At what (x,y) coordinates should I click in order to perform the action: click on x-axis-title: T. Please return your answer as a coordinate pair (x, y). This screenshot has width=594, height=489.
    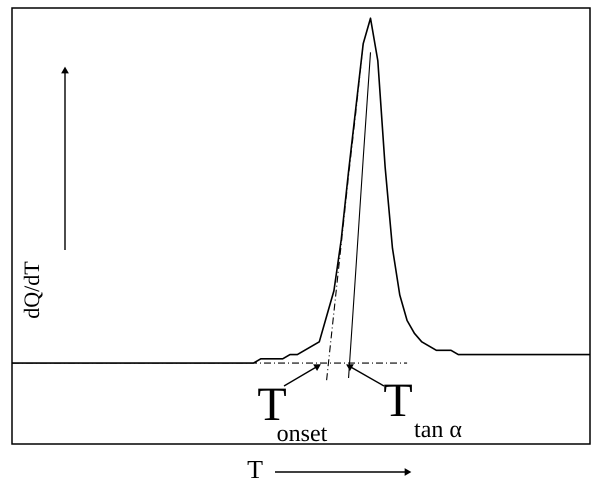
    Looking at the image, I should click on (255, 469).